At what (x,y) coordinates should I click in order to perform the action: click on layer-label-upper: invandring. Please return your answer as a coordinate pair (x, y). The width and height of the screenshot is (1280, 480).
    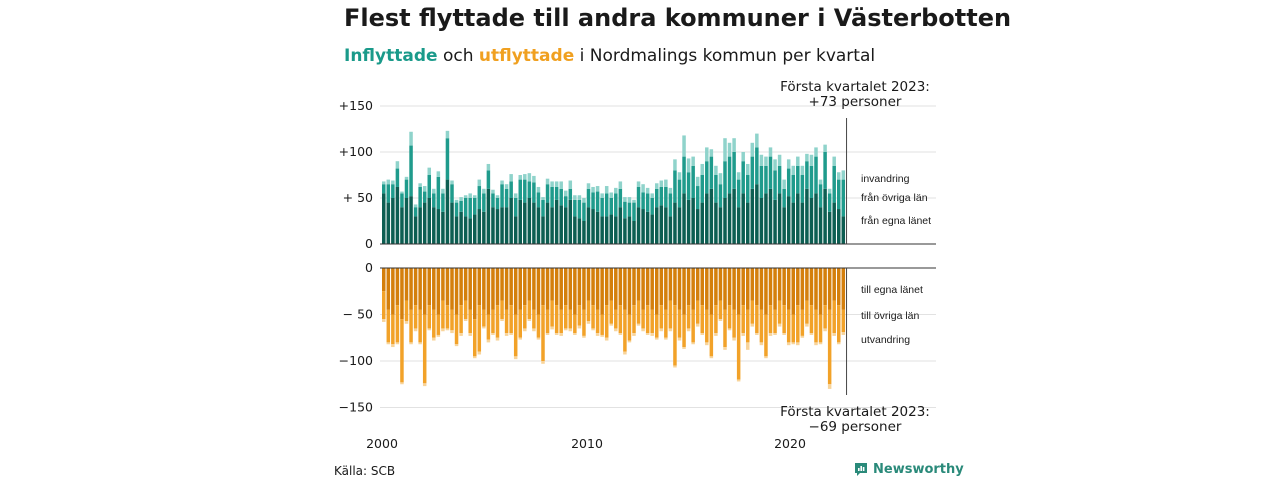
    Looking at the image, I should click on (885, 179).